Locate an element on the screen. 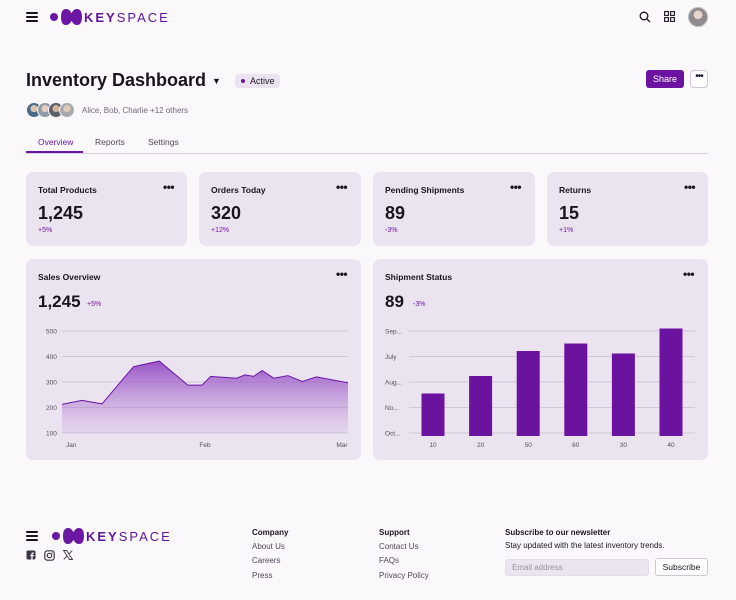 The width and height of the screenshot is (736, 600). chart-headline-value: 89 is located at coordinates (394, 301).